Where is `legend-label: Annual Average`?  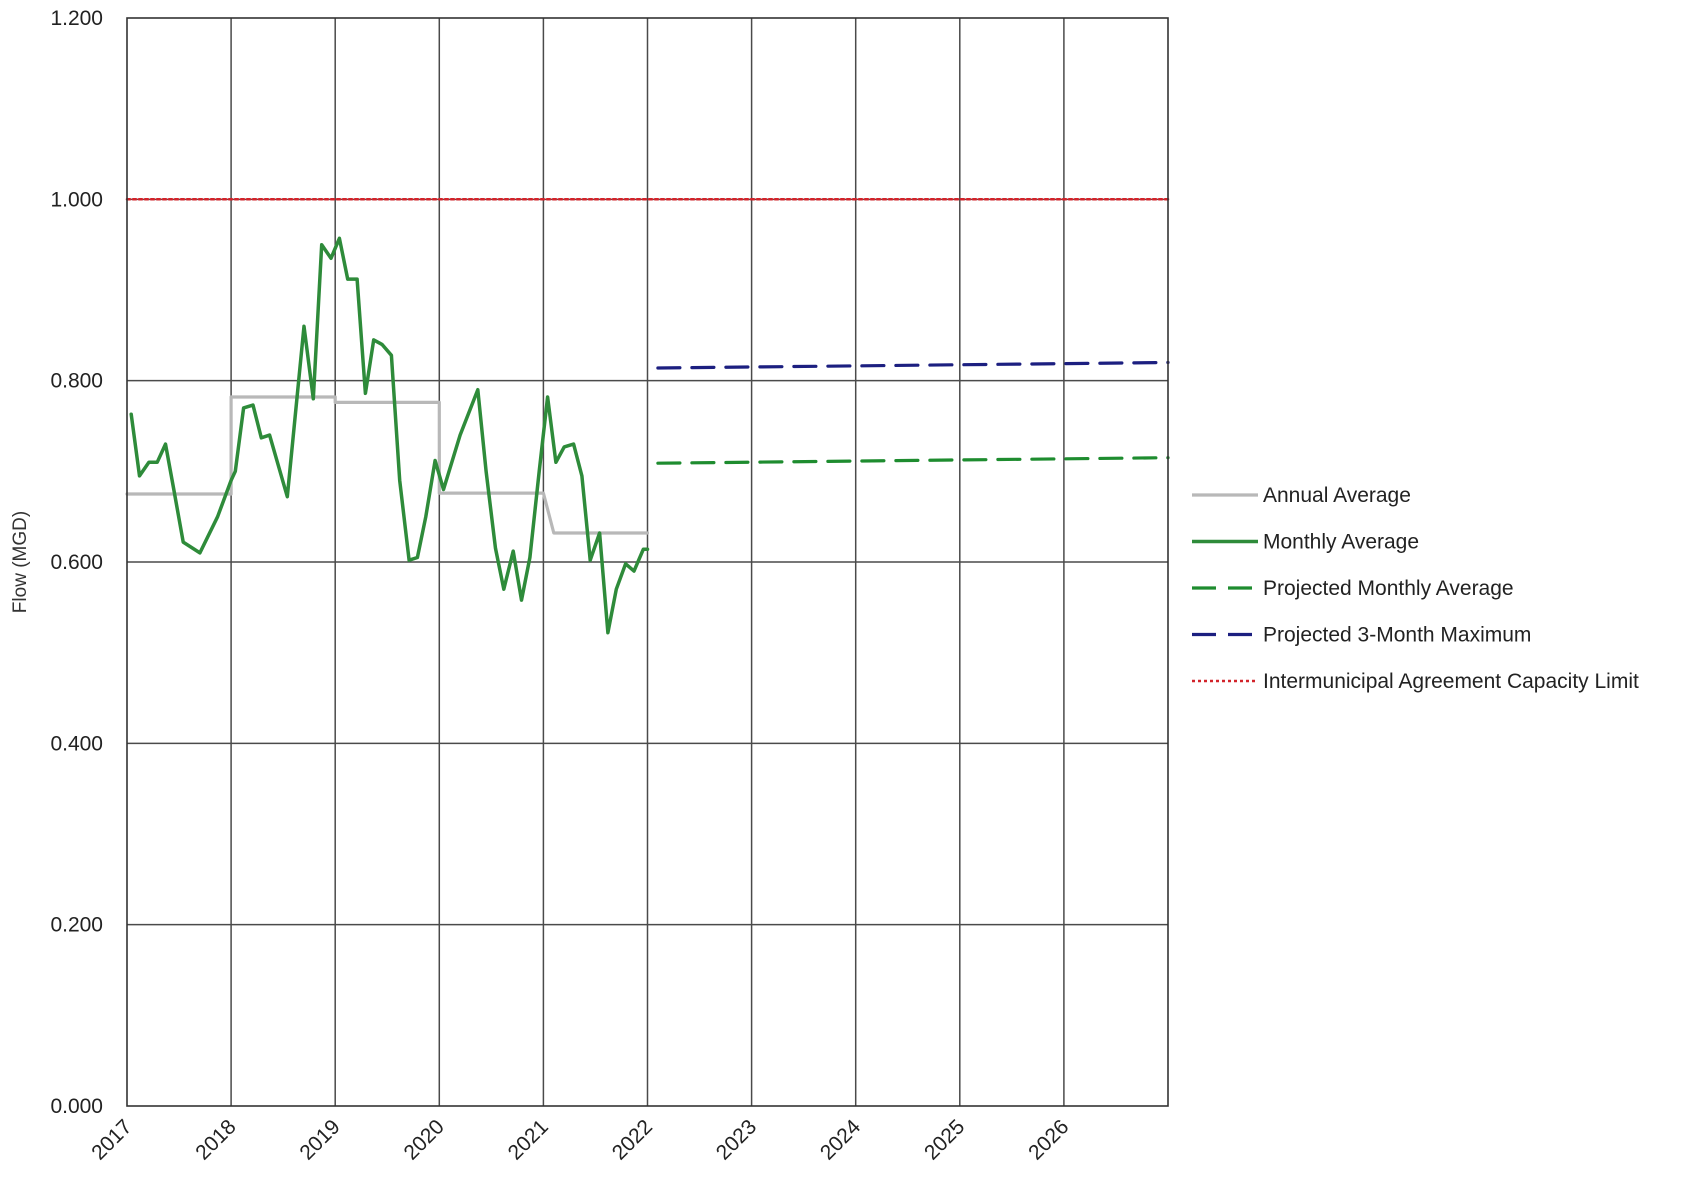
legend-label: Annual Average is located at coordinates (1337, 495).